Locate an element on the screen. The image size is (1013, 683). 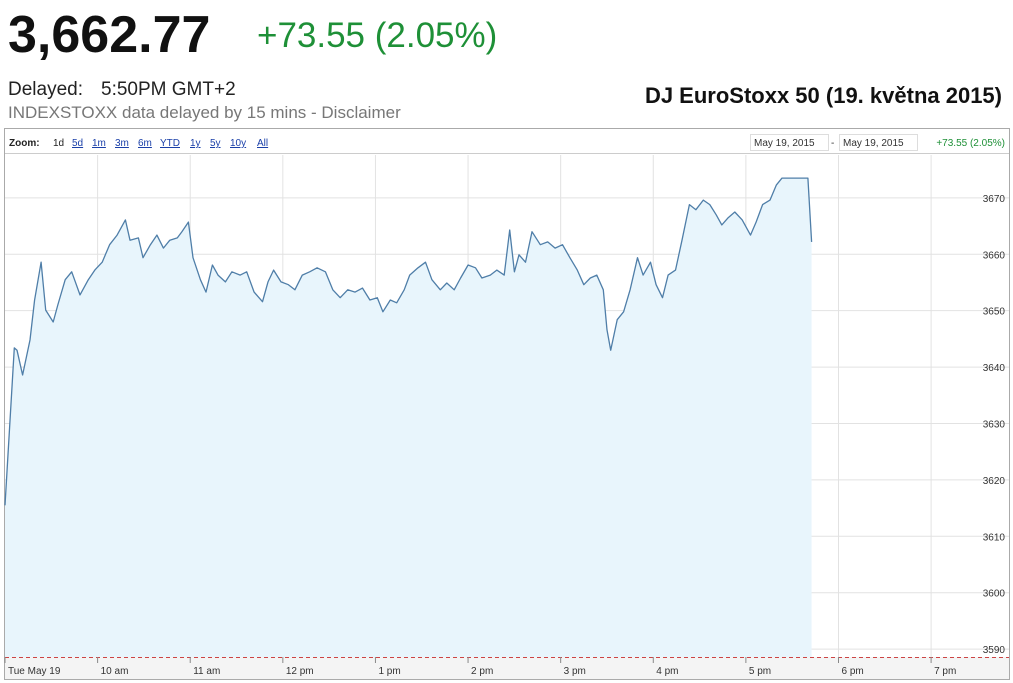
x-tick-label: 12 pm is located at coordinates (300, 671).